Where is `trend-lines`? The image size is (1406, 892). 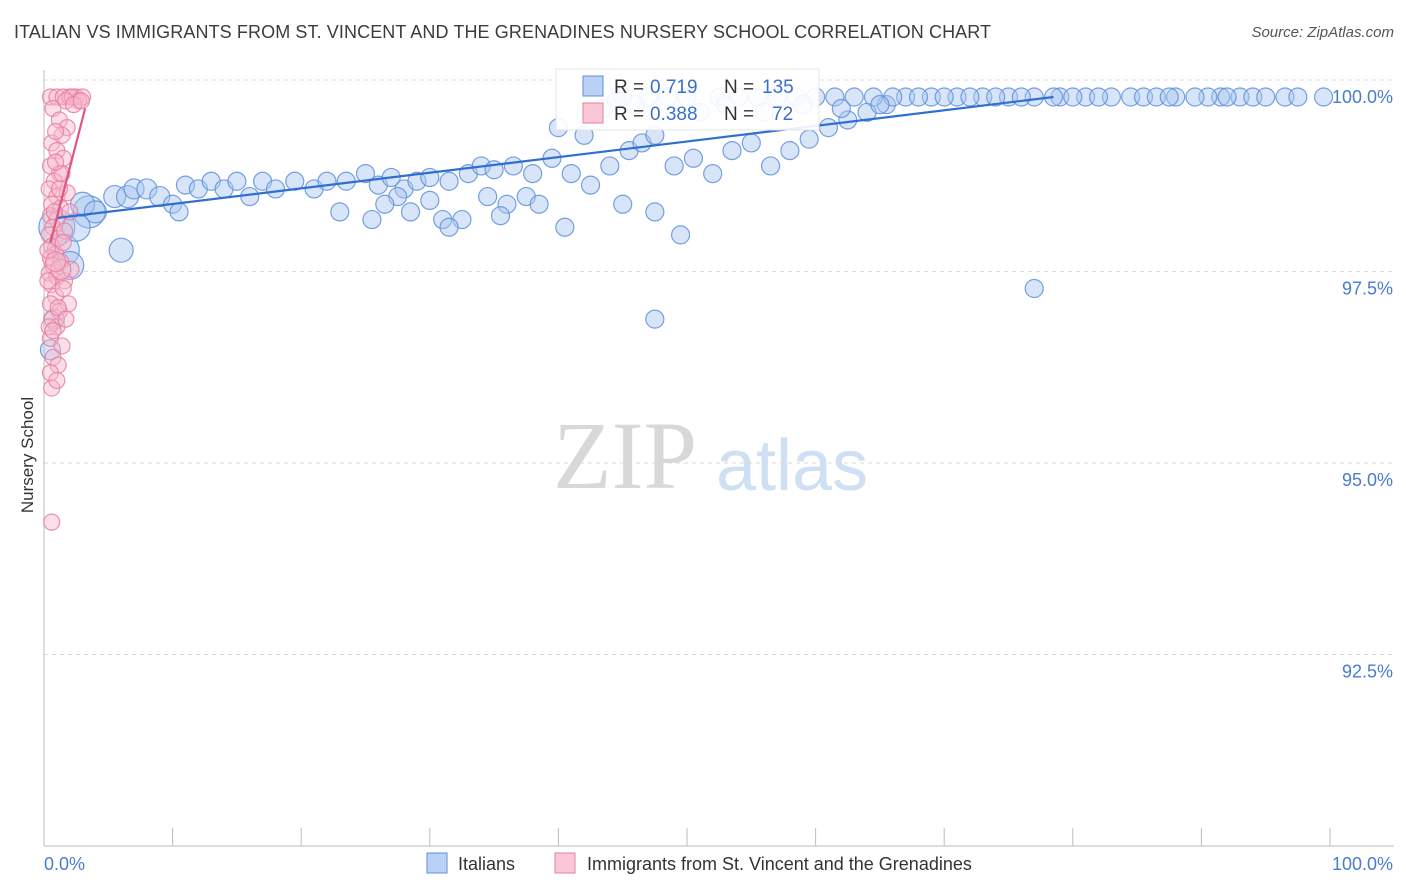 trend-lines is located at coordinates (551, 169).